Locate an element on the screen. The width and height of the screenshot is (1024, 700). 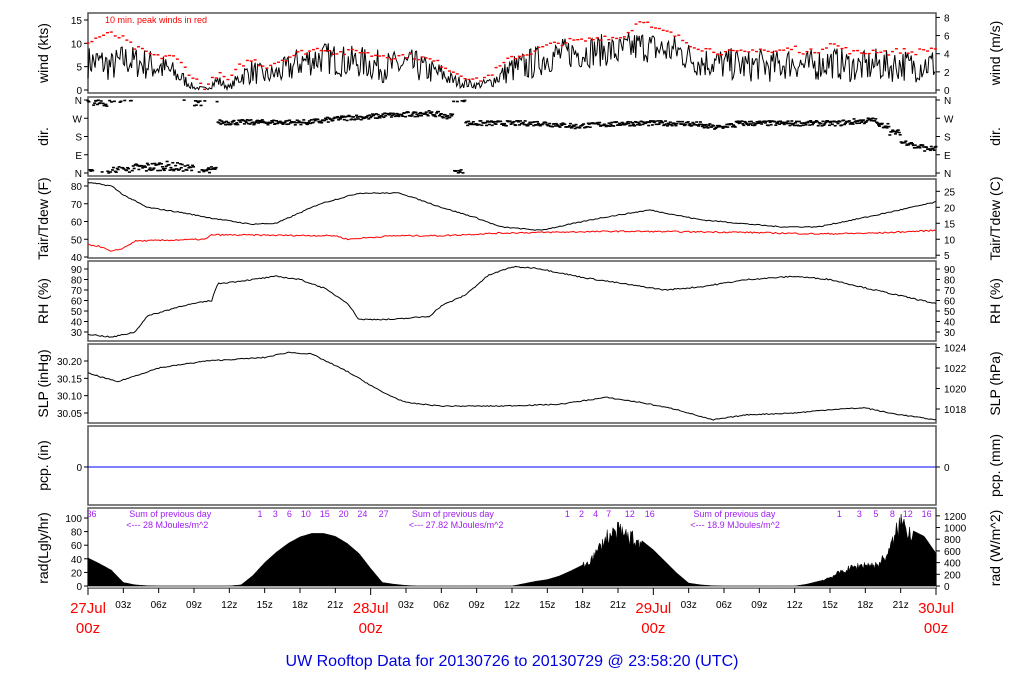
slp-right-tick-label: 1020 is located at coordinates (955, 390).